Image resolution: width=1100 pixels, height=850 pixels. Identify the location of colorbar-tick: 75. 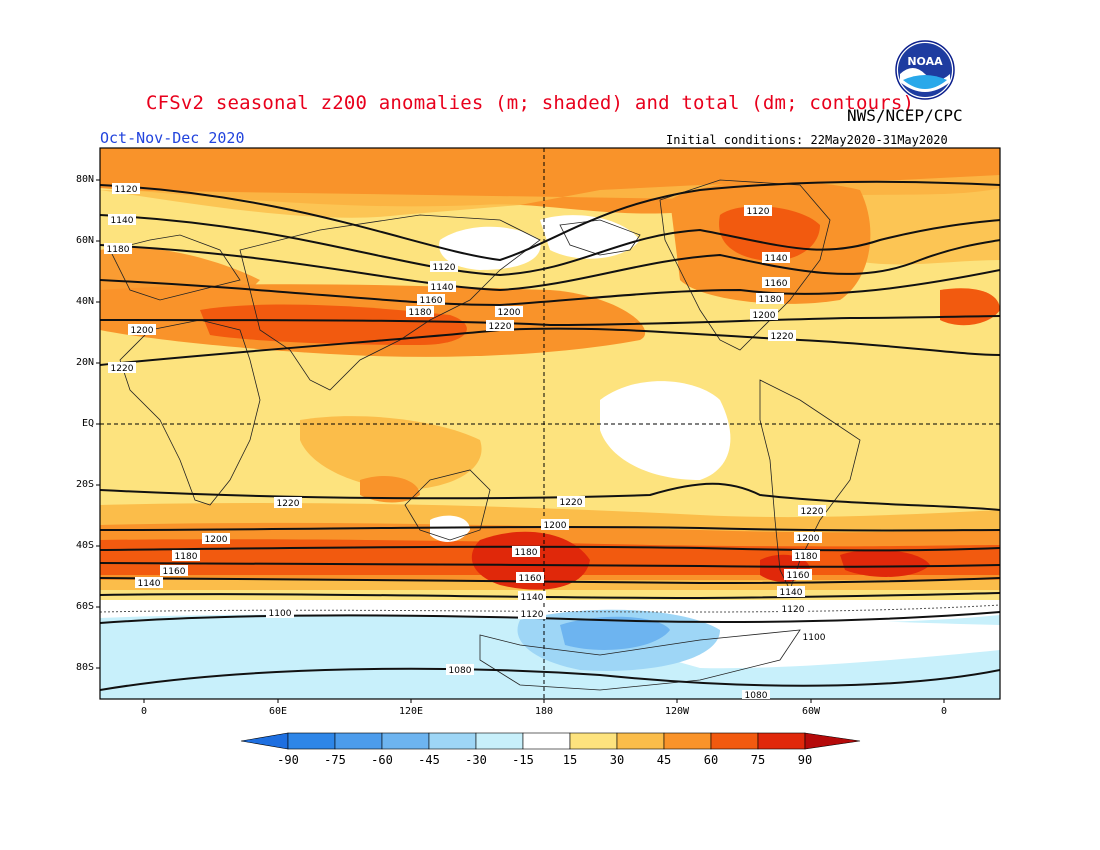
(758, 760).